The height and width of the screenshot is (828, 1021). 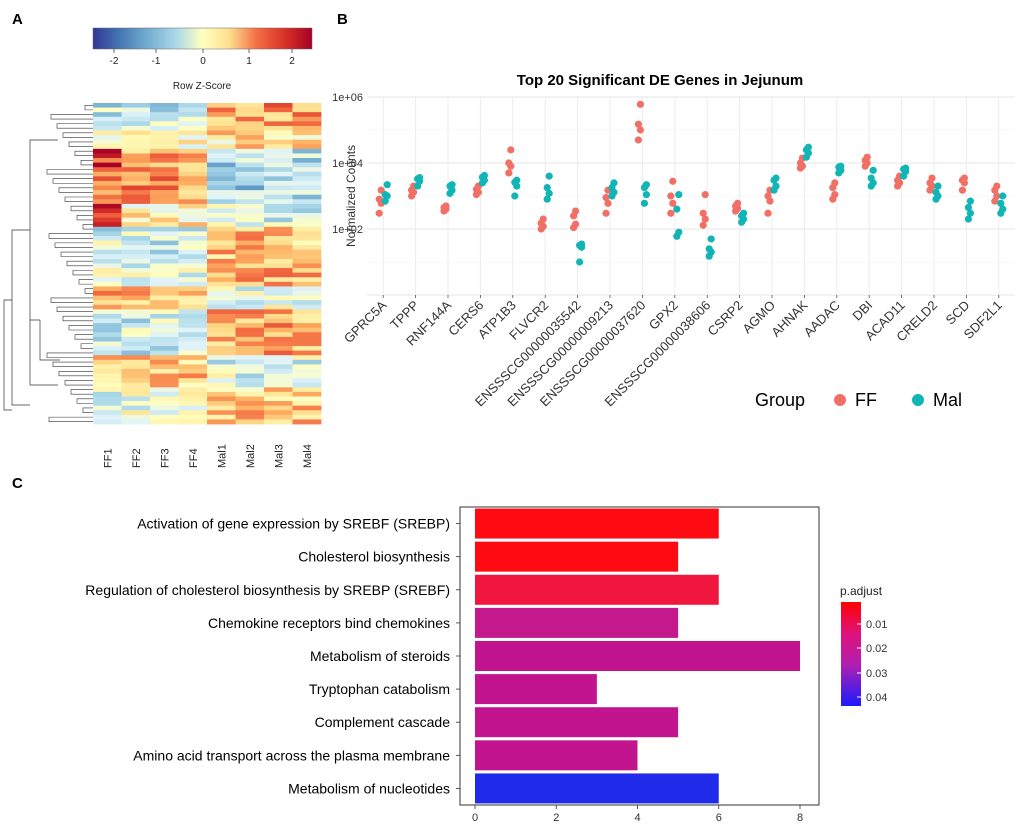 What do you see at coordinates (137, 458) in the screenshot?
I see `heatmap-column-label: FF2` at bounding box center [137, 458].